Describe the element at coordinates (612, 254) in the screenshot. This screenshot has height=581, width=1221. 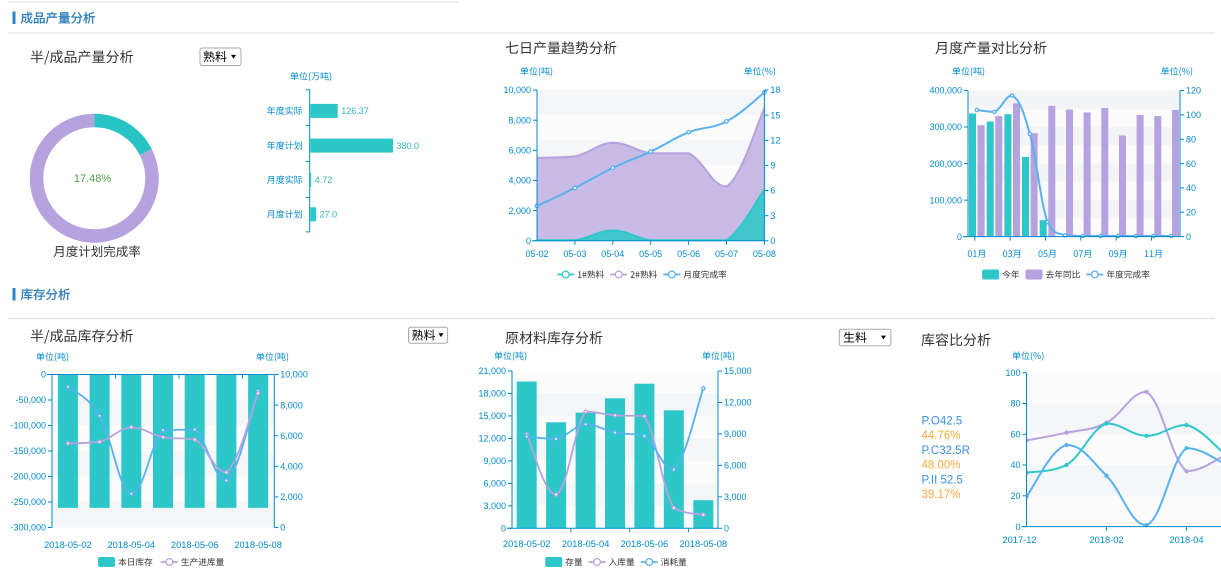
I see `svg-text: 05-04` at that location.